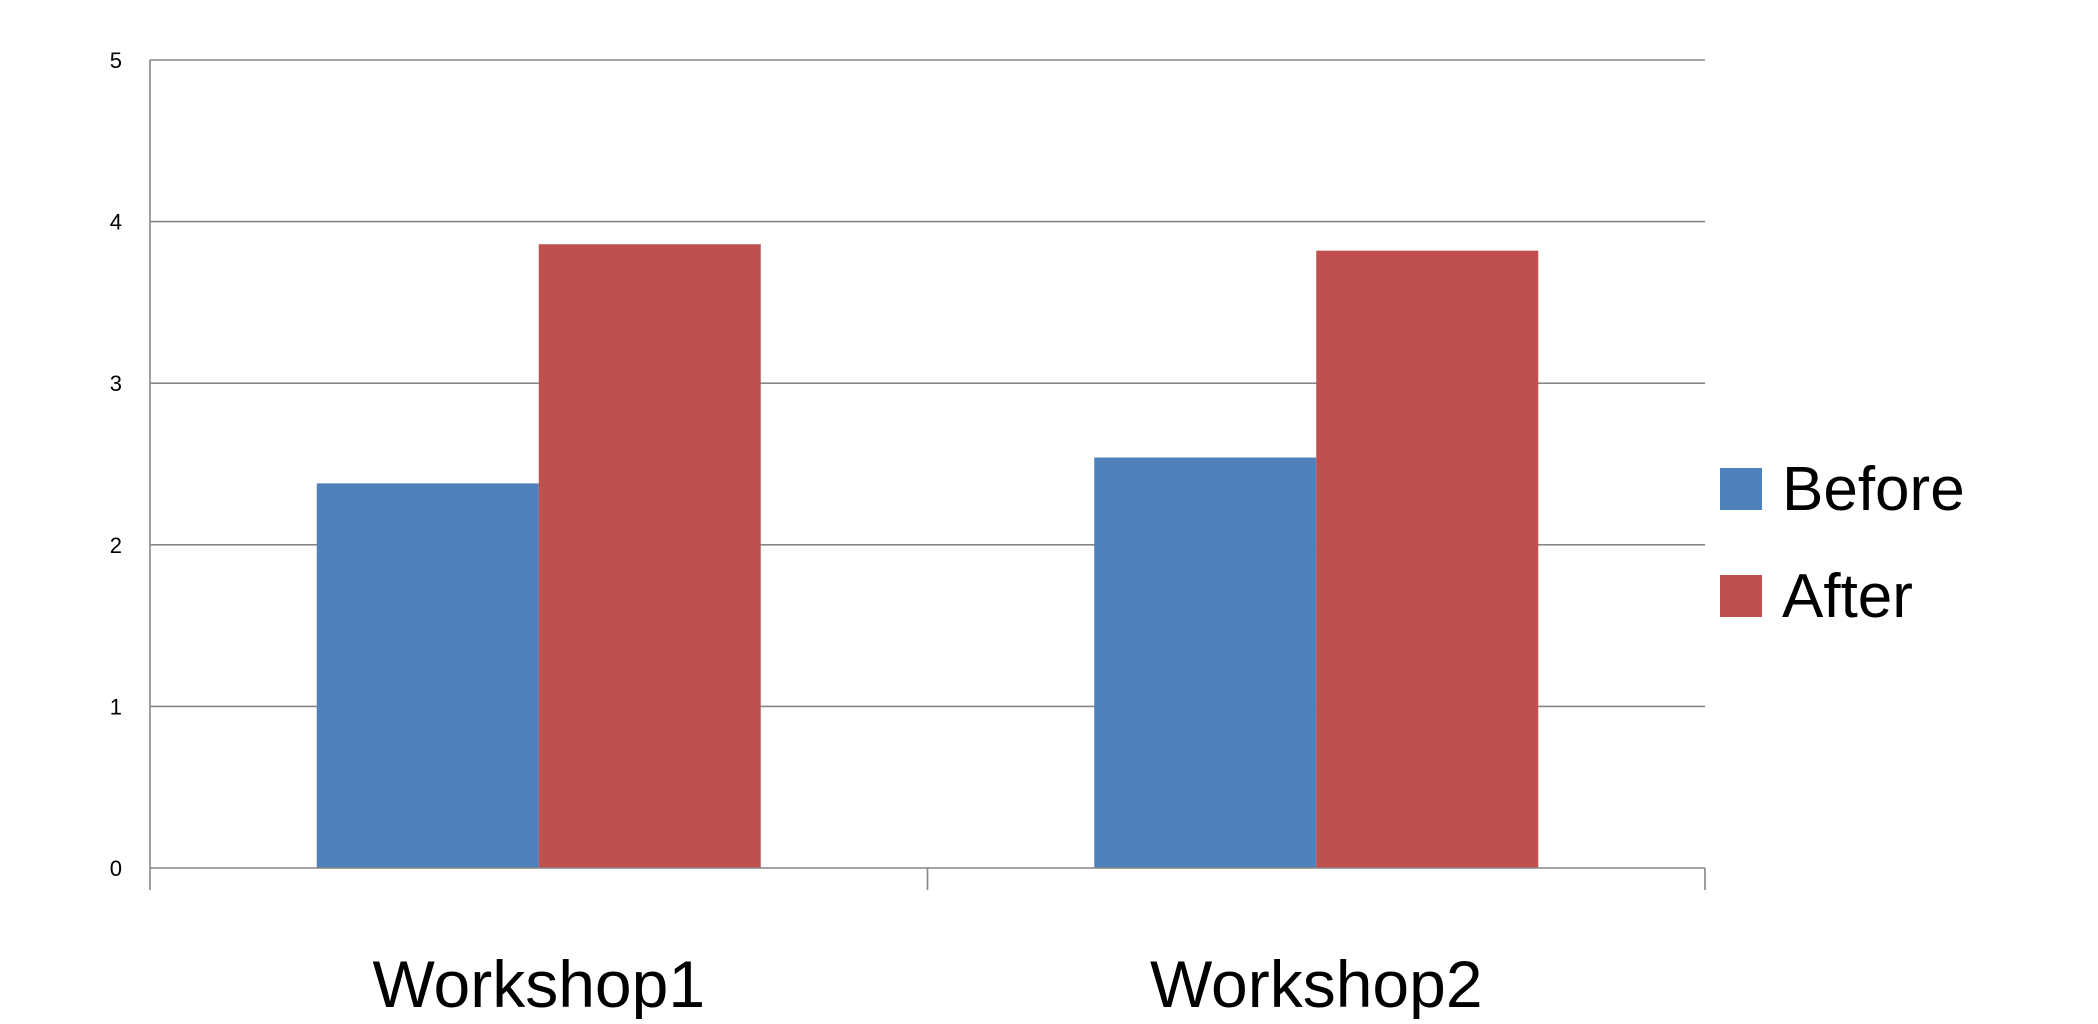  I want to click on y-tick-label: 5, so click(116, 60).